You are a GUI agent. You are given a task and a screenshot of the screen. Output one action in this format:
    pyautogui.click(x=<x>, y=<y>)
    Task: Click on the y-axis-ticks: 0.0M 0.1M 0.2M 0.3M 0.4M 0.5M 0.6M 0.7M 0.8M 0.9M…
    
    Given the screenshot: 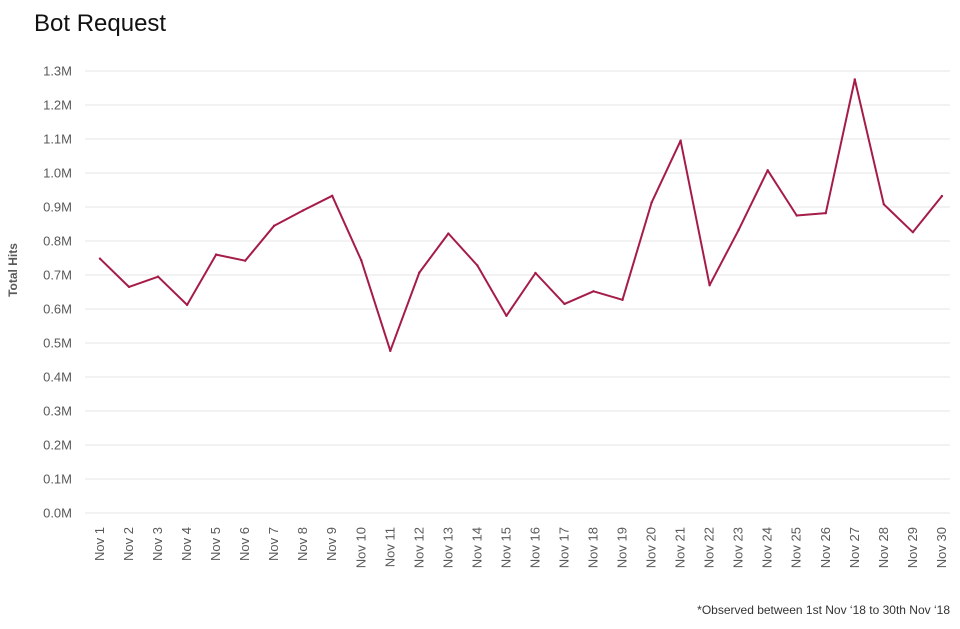 What is the action you would take?
    pyautogui.click(x=57, y=292)
    